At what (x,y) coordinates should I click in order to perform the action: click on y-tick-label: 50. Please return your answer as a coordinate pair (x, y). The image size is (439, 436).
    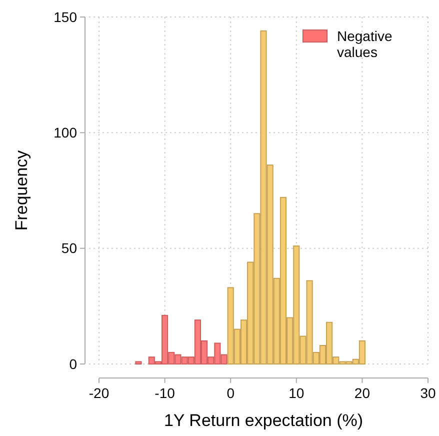
    Looking at the image, I should click on (69, 248).